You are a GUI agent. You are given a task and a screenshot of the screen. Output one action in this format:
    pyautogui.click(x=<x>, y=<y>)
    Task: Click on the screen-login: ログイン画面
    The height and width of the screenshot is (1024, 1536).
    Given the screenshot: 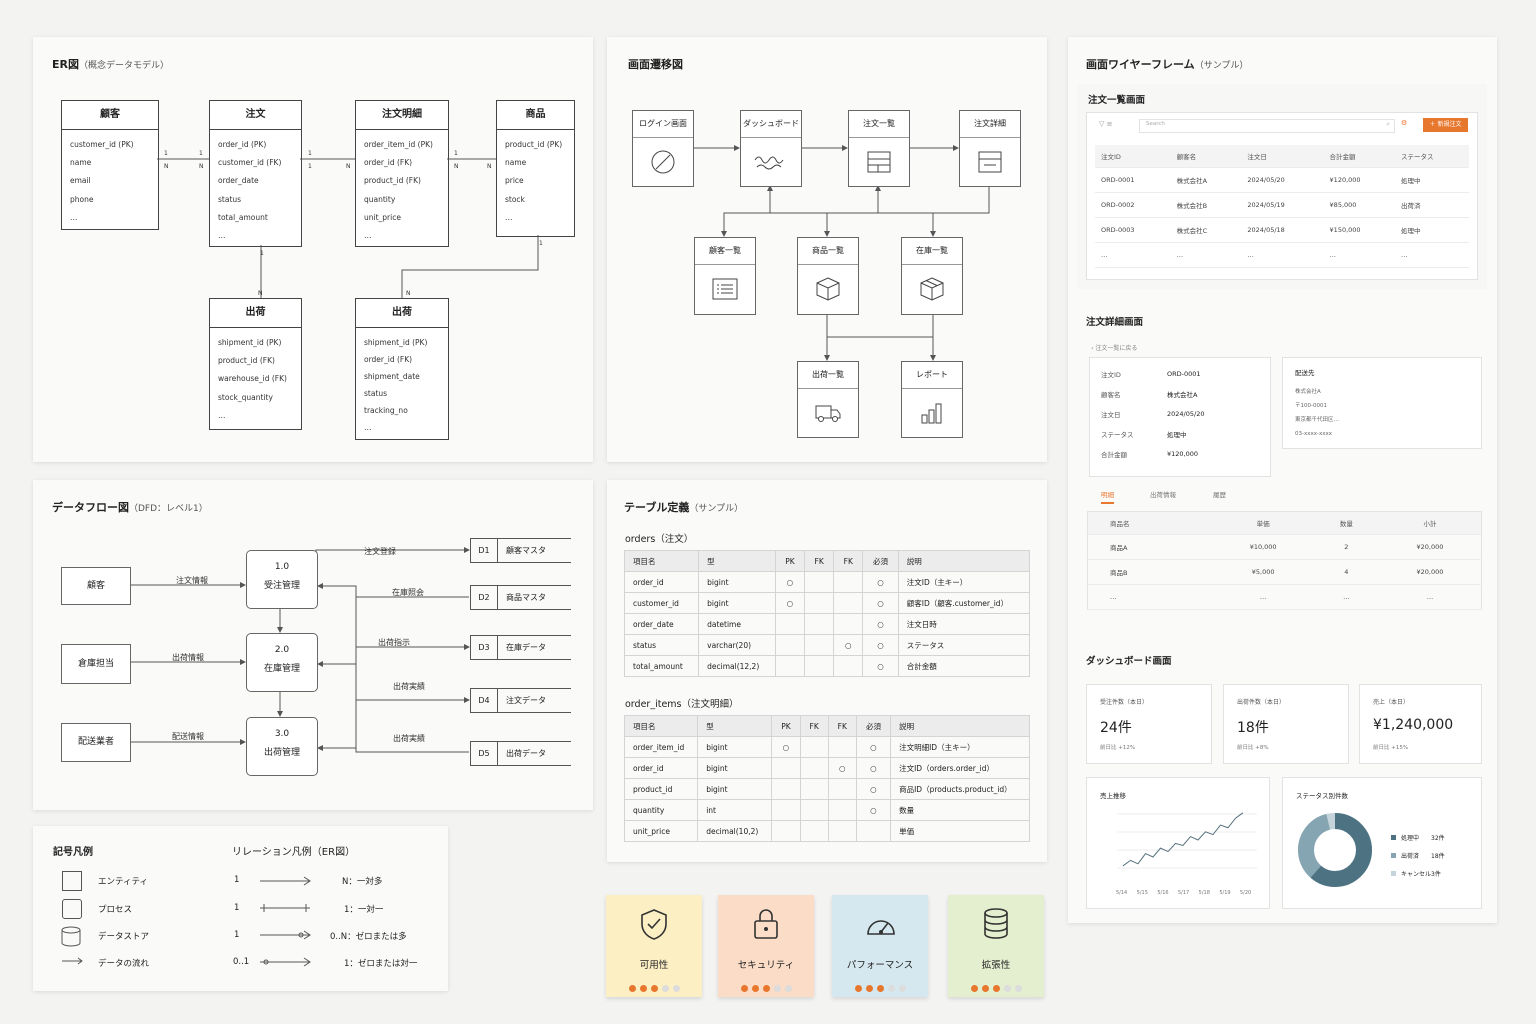 What is the action you would take?
    pyautogui.click(x=663, y=148)
    